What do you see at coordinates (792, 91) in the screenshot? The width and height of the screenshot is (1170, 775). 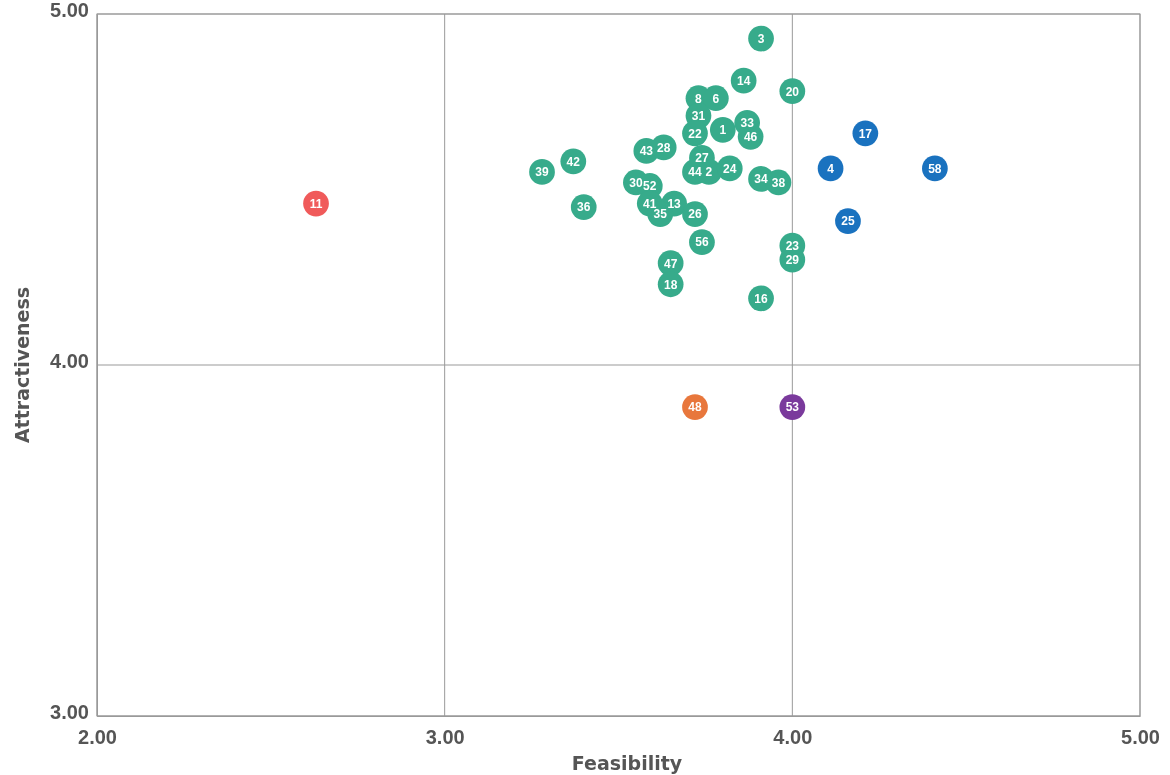 I see `annotation: 20` at bounding box center [792, 91].